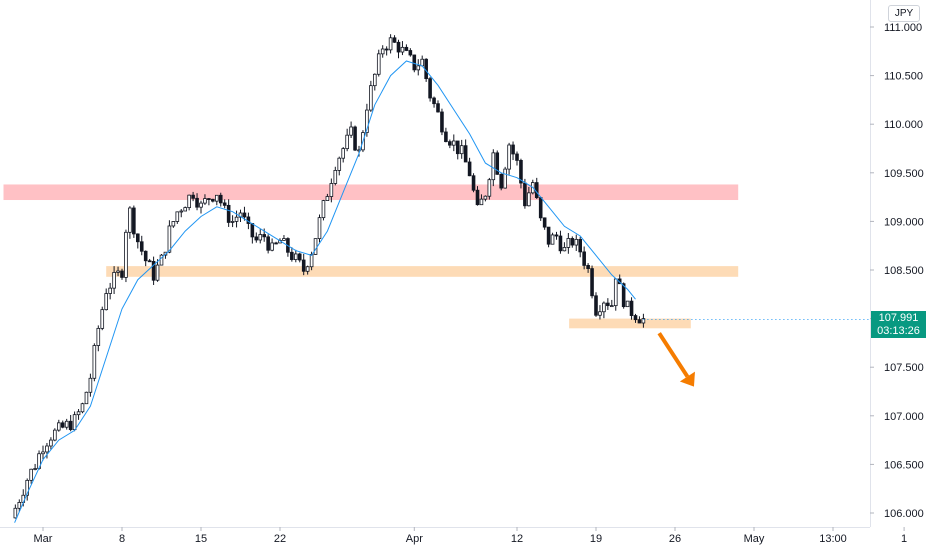 This screenshot has height=550, width=932. I want to click on arrow-head, so click(687, 379).